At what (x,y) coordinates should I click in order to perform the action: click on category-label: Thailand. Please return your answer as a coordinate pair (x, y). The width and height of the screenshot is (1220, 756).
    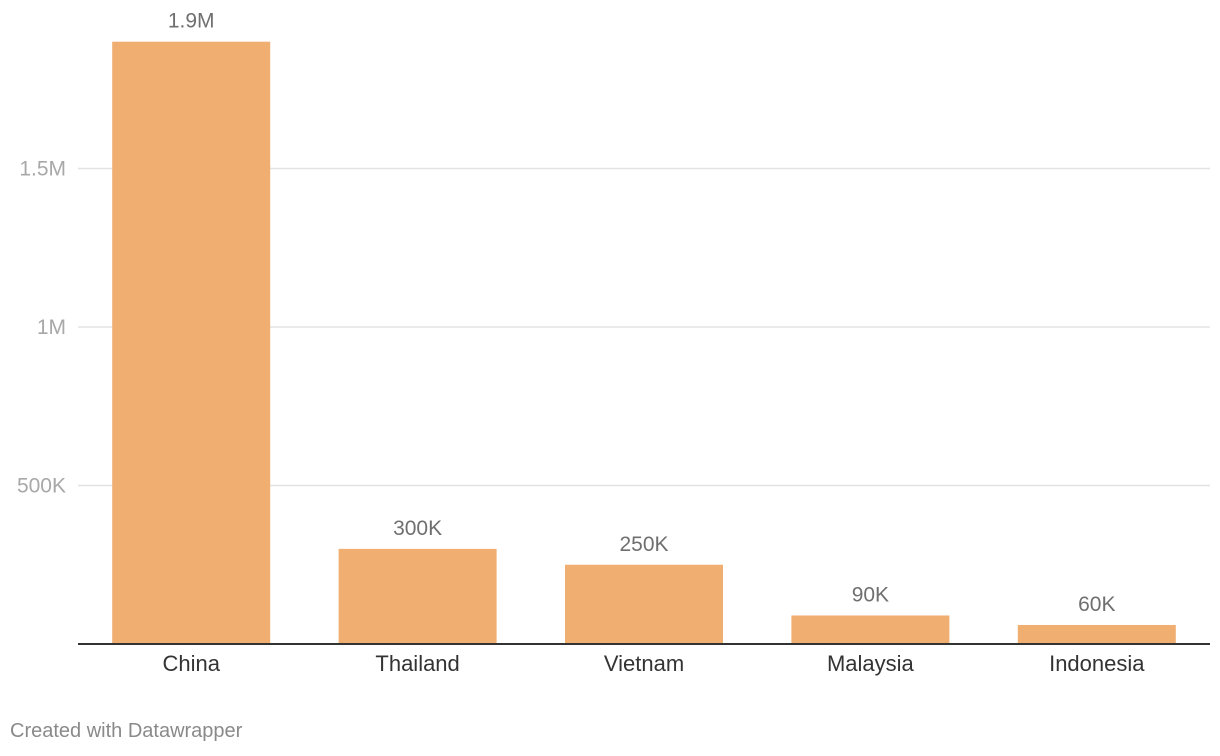
    Looking at the image, I should click on (417, 663).